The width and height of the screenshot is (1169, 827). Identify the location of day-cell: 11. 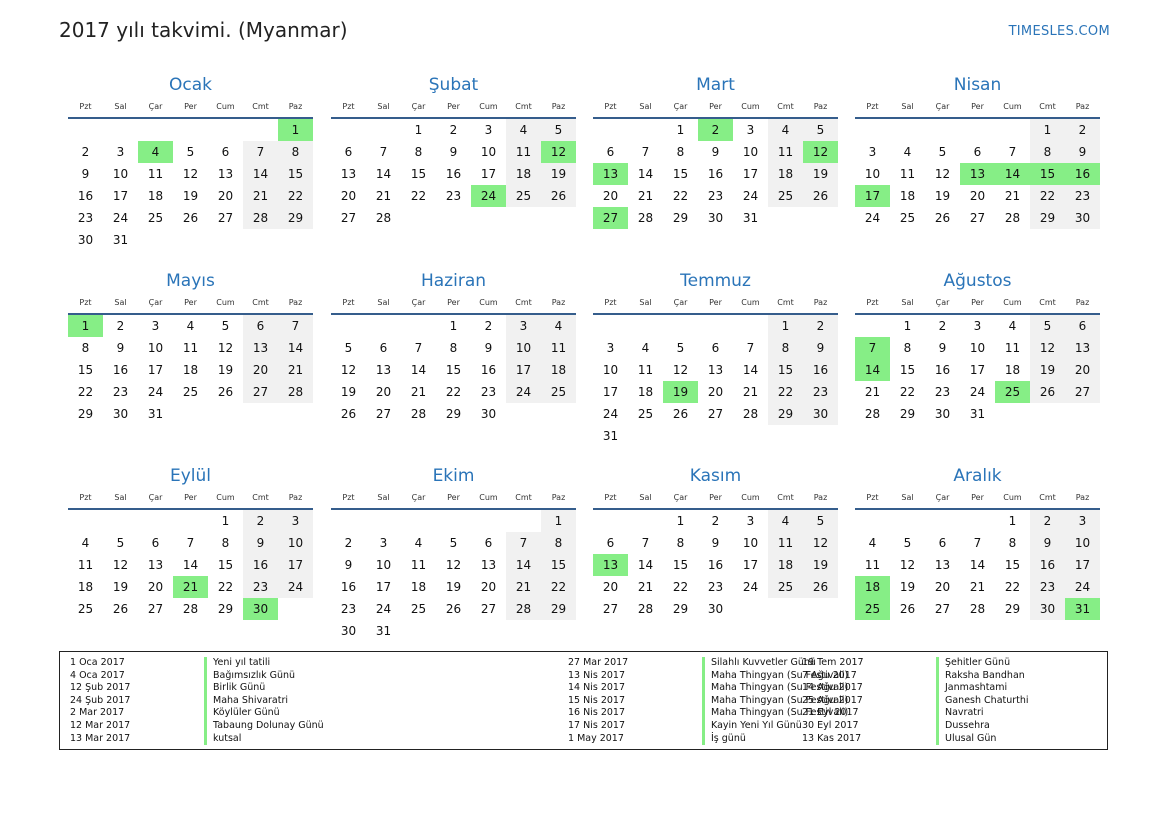
(155, 174).